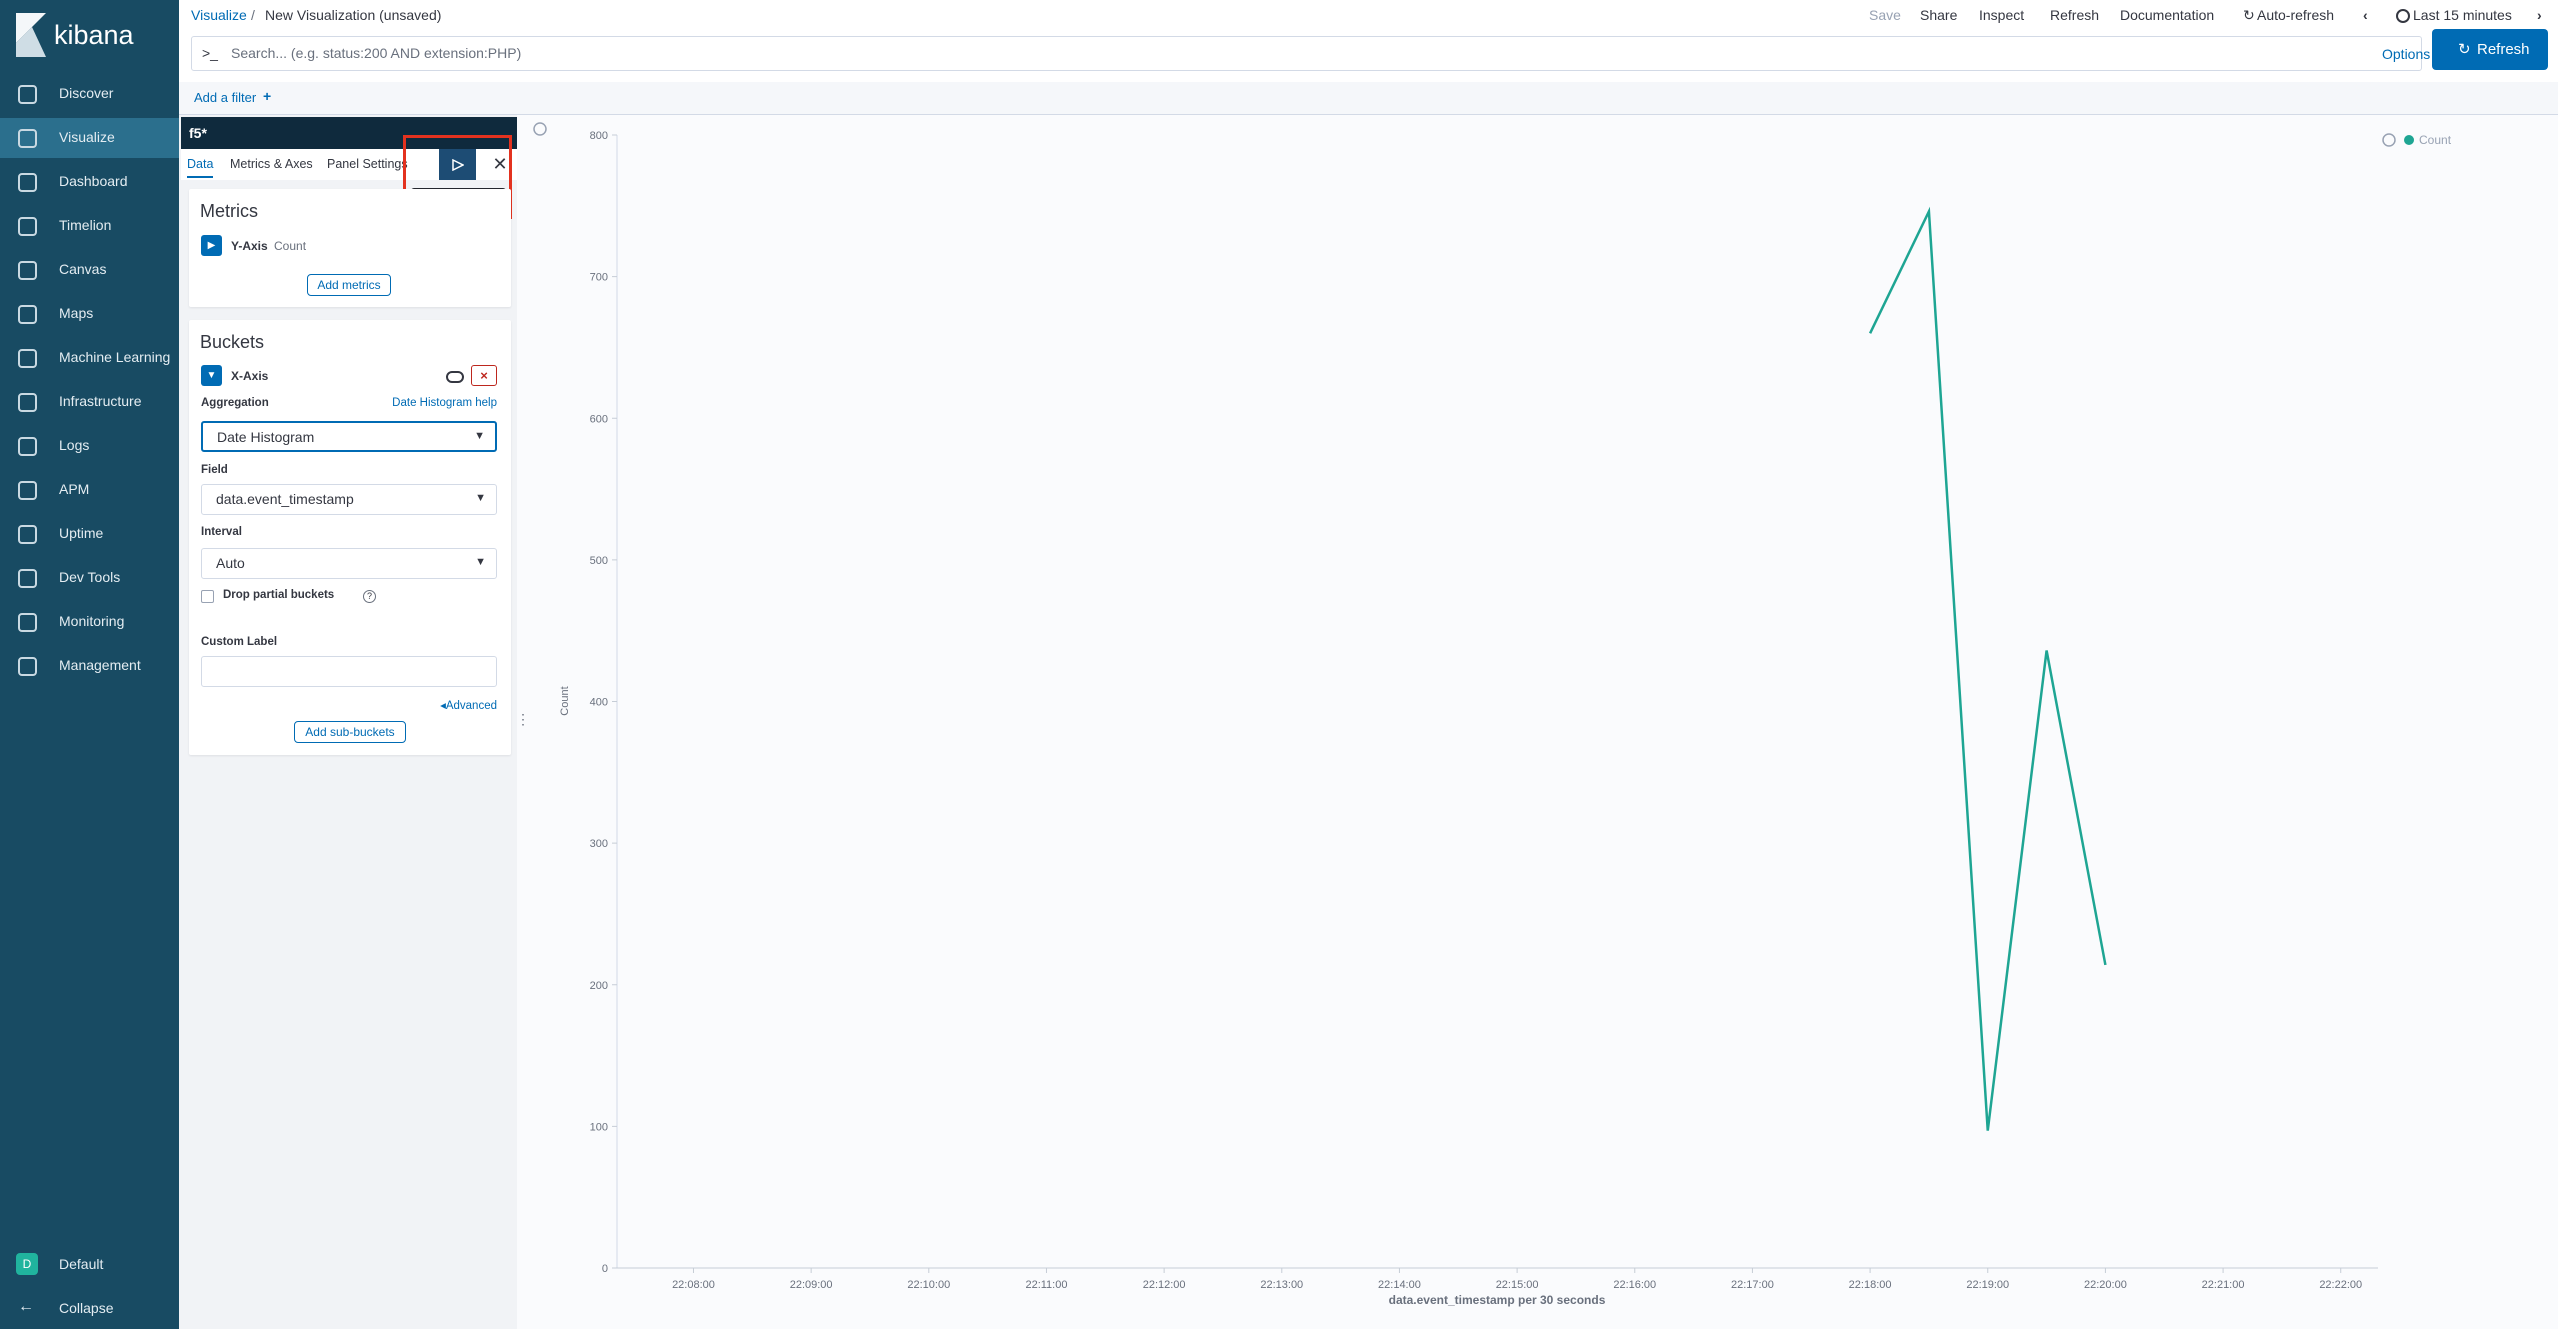  What do you see at coordinates (89, 270) in the screenshot?
I see `nav-item: Canvas` at bounding box center [89, 270].